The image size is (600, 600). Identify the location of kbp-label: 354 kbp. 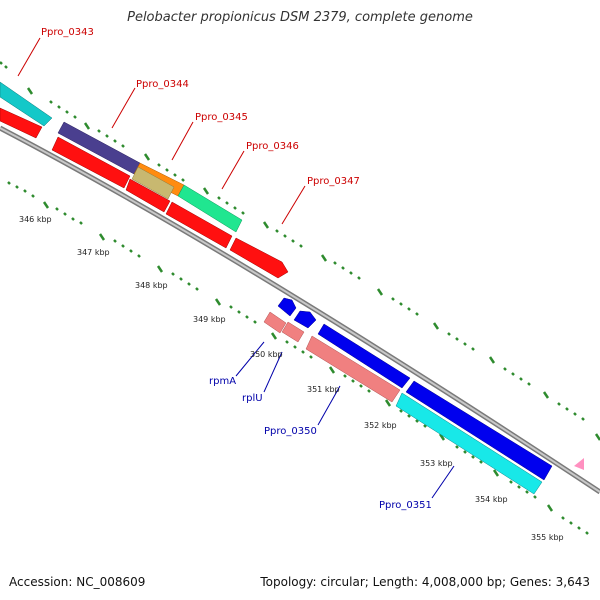
(491, 499).